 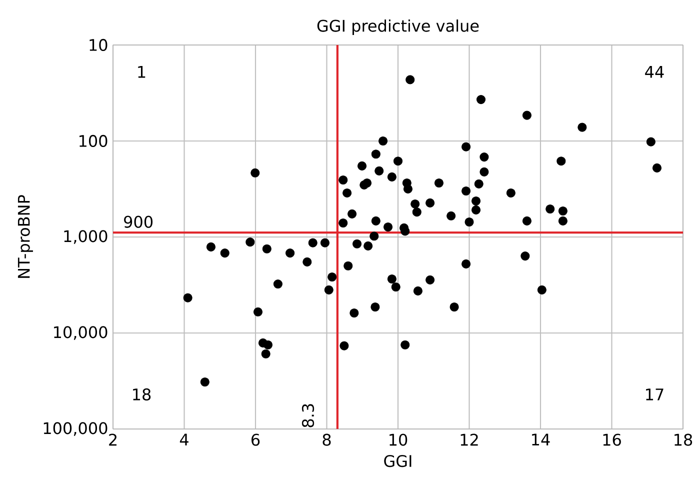 I want to click on annotation: 18, so click(x=142, y=394).